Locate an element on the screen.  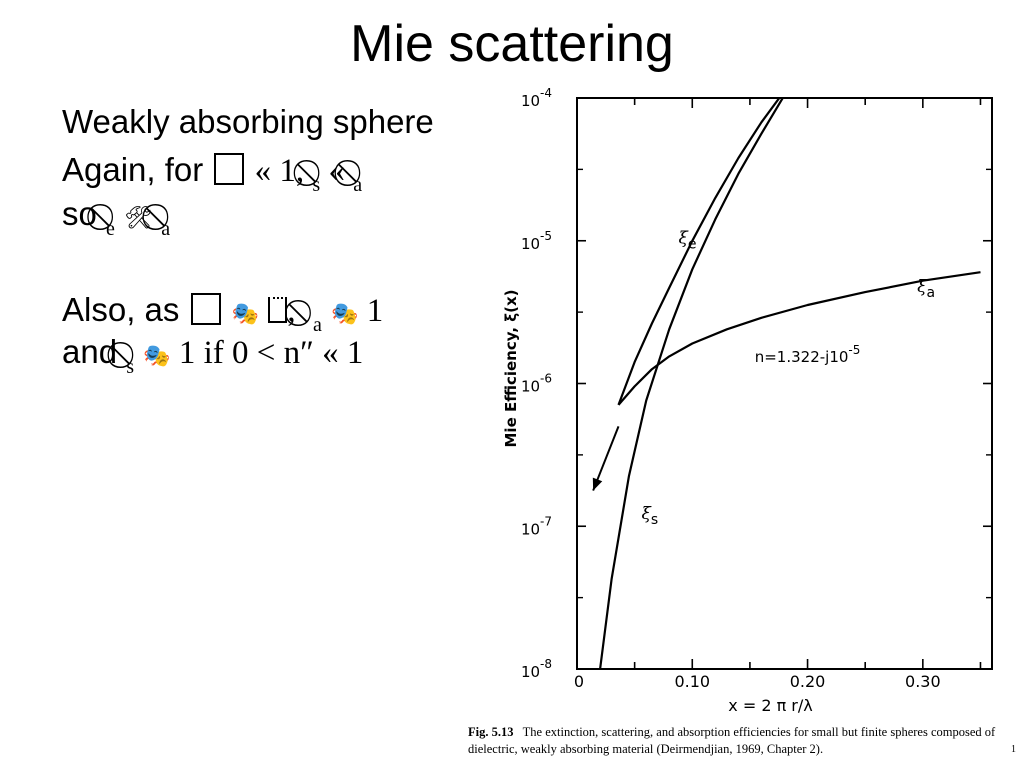
line4-sub-a: a is located at coordinates (317, 325).